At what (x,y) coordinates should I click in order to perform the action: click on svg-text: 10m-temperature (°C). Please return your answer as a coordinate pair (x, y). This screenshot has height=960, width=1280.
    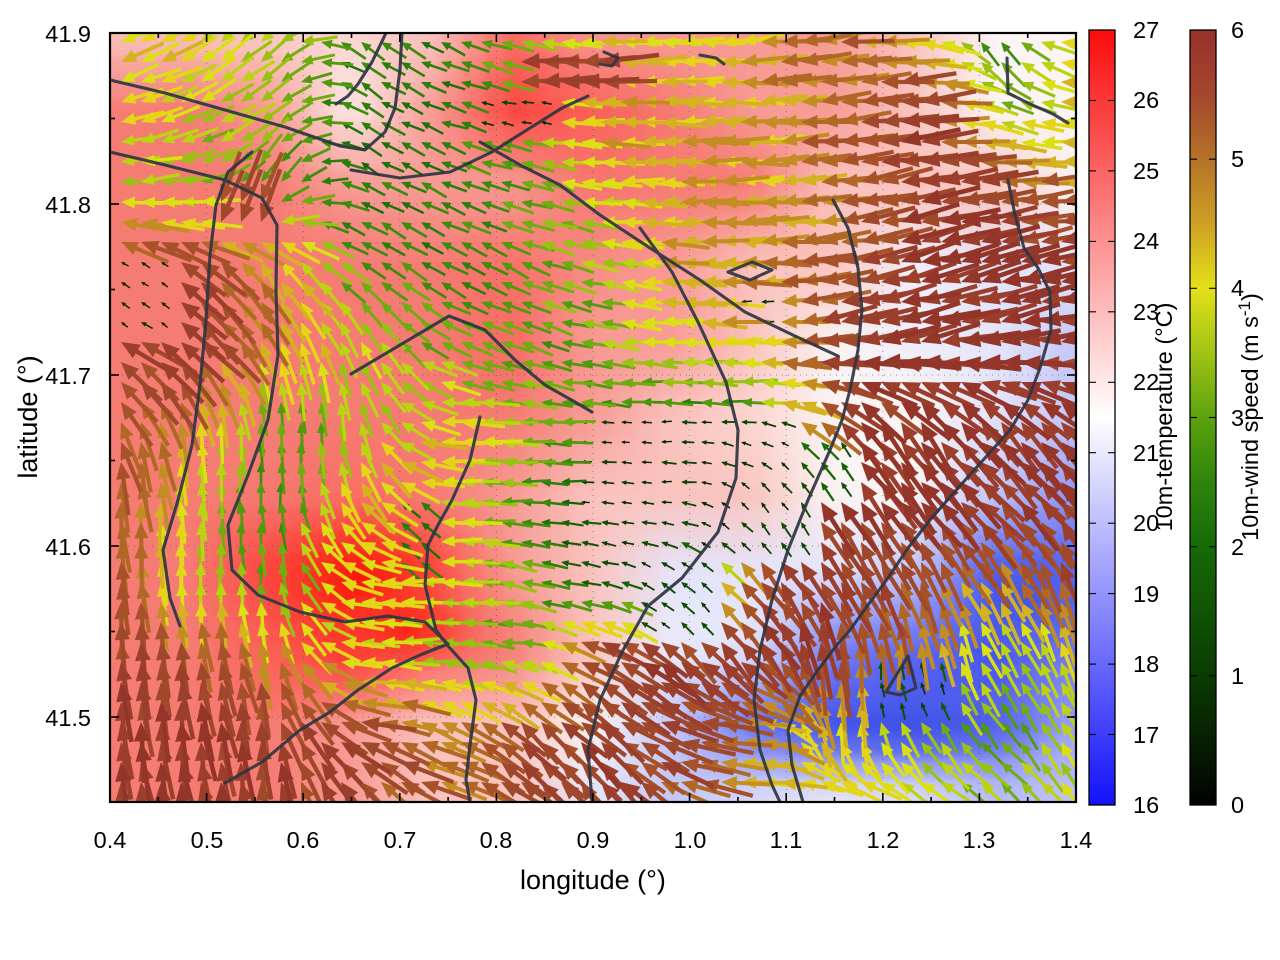
    Looking at the image, I should click on (1164, 417).